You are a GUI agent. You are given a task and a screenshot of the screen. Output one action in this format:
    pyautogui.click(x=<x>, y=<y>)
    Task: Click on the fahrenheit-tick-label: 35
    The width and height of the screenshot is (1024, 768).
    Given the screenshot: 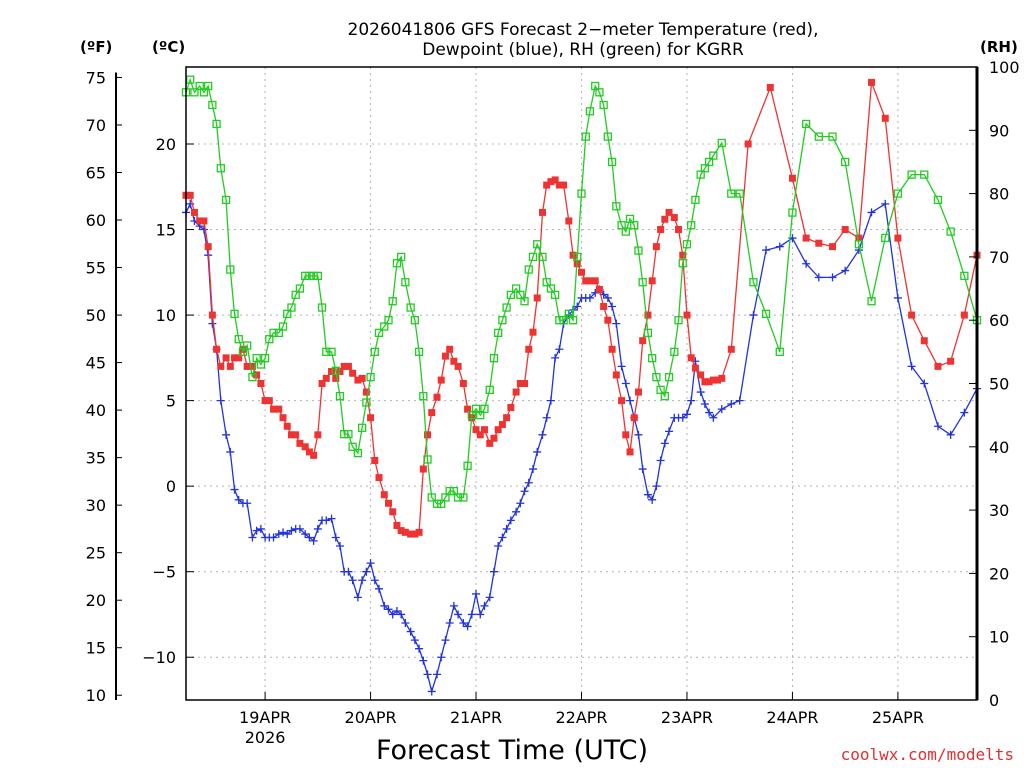 What is the action you would take?
    pyautogui.click(x=96, y=458)
    